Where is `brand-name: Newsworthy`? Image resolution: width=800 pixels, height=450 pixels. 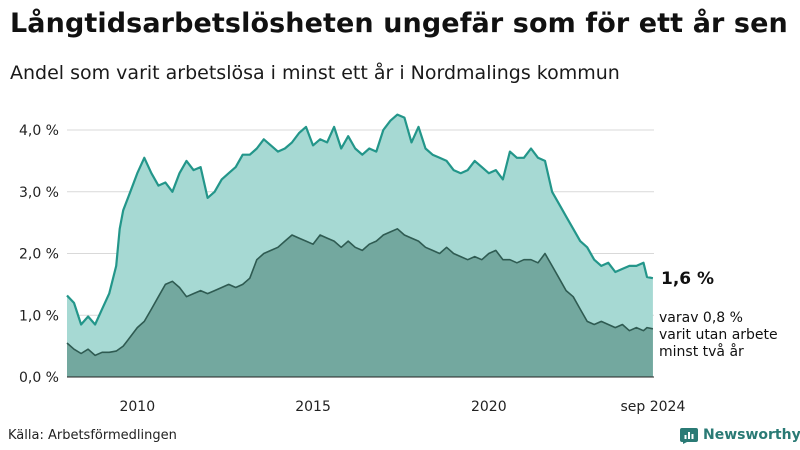 brand-name: Newsworthy is located at coordinates (751, 435).